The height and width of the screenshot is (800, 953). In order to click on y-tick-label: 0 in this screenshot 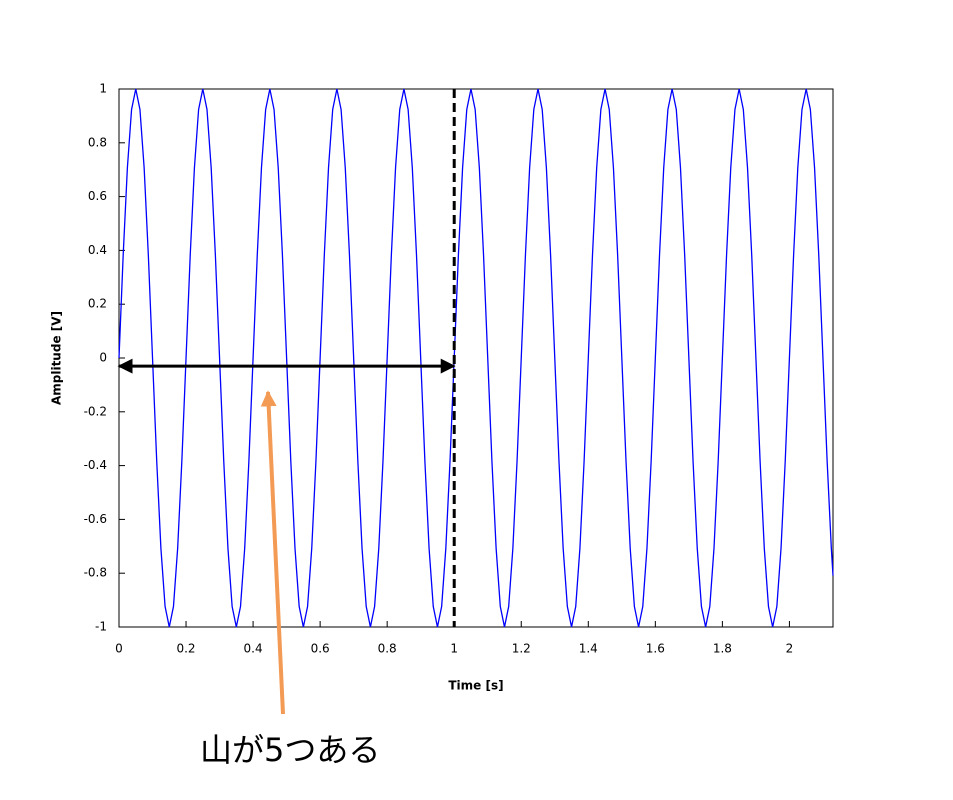, I will do `click(103, 358)`.